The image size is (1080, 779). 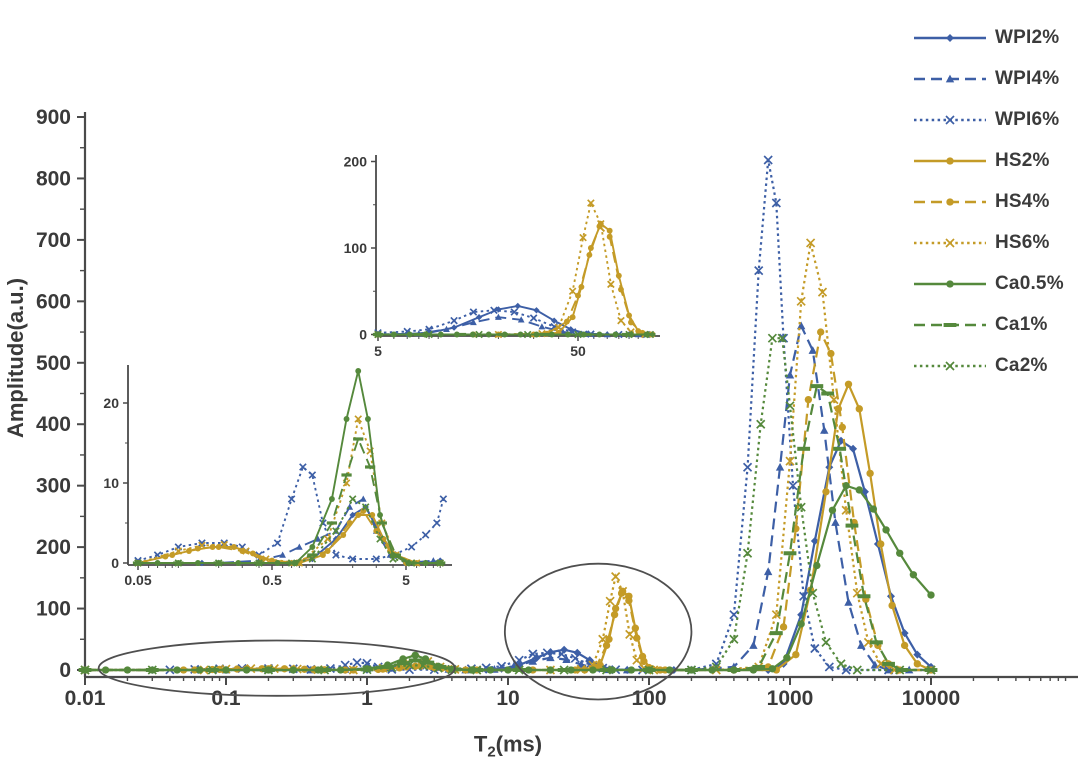 What do you see at coordinates (519, 744) in the screenshot?
I see `x-axis-title-units: (ms)` at bounding box center [519, 744].